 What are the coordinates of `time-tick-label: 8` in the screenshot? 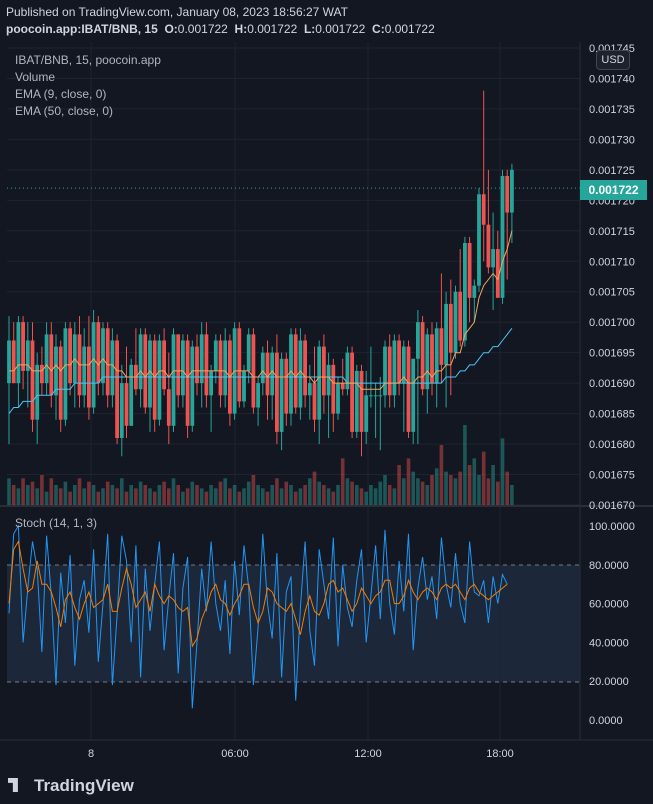 It's located at (91, 754).